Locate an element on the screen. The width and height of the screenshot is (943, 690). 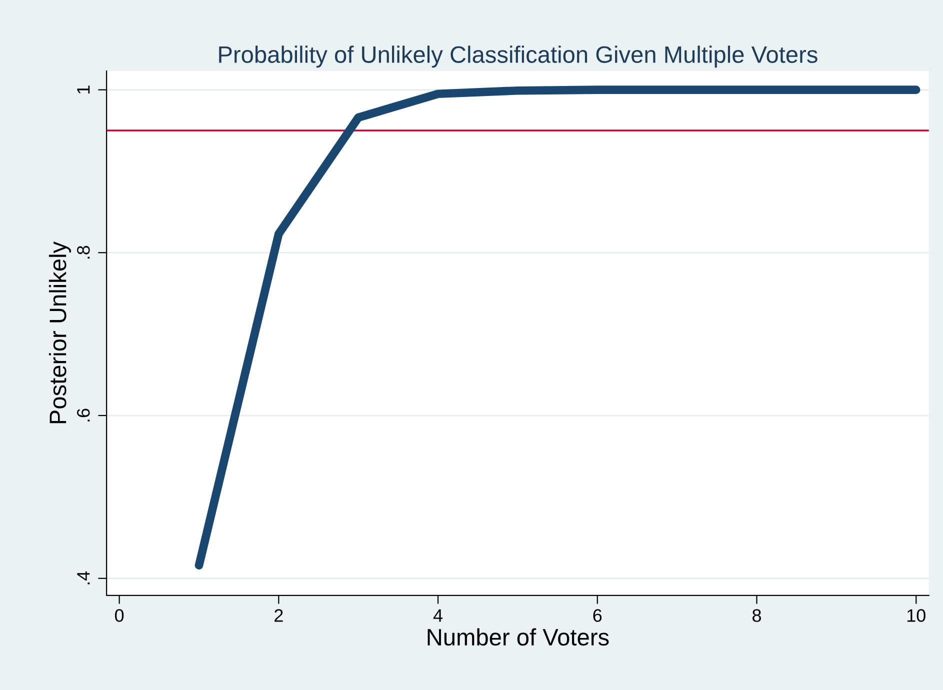
x-axis-title: Number of Voters is located at coordinates (518, 637).